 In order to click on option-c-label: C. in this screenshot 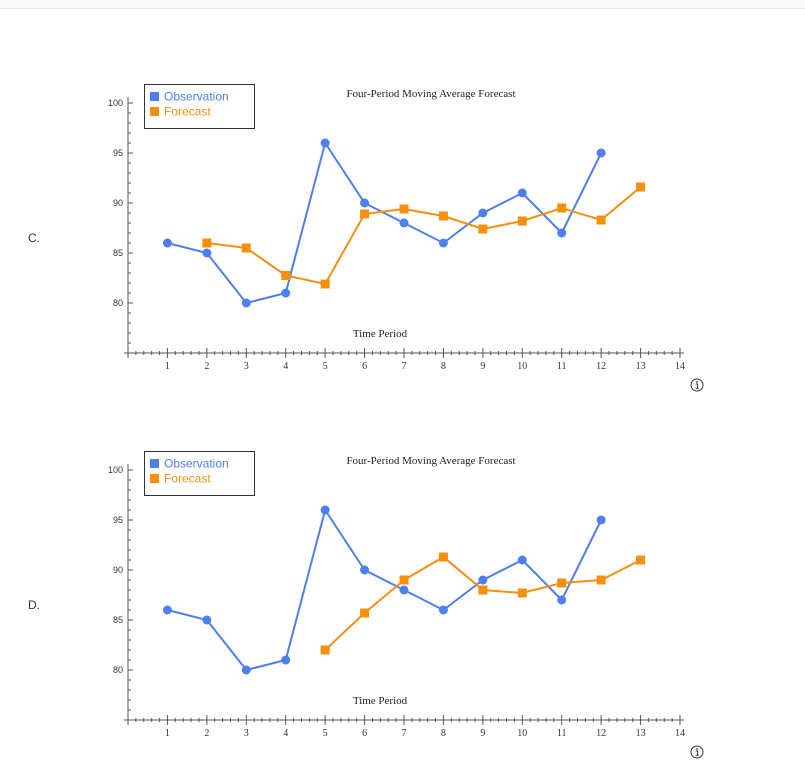, I will do `click(34, 238)`.